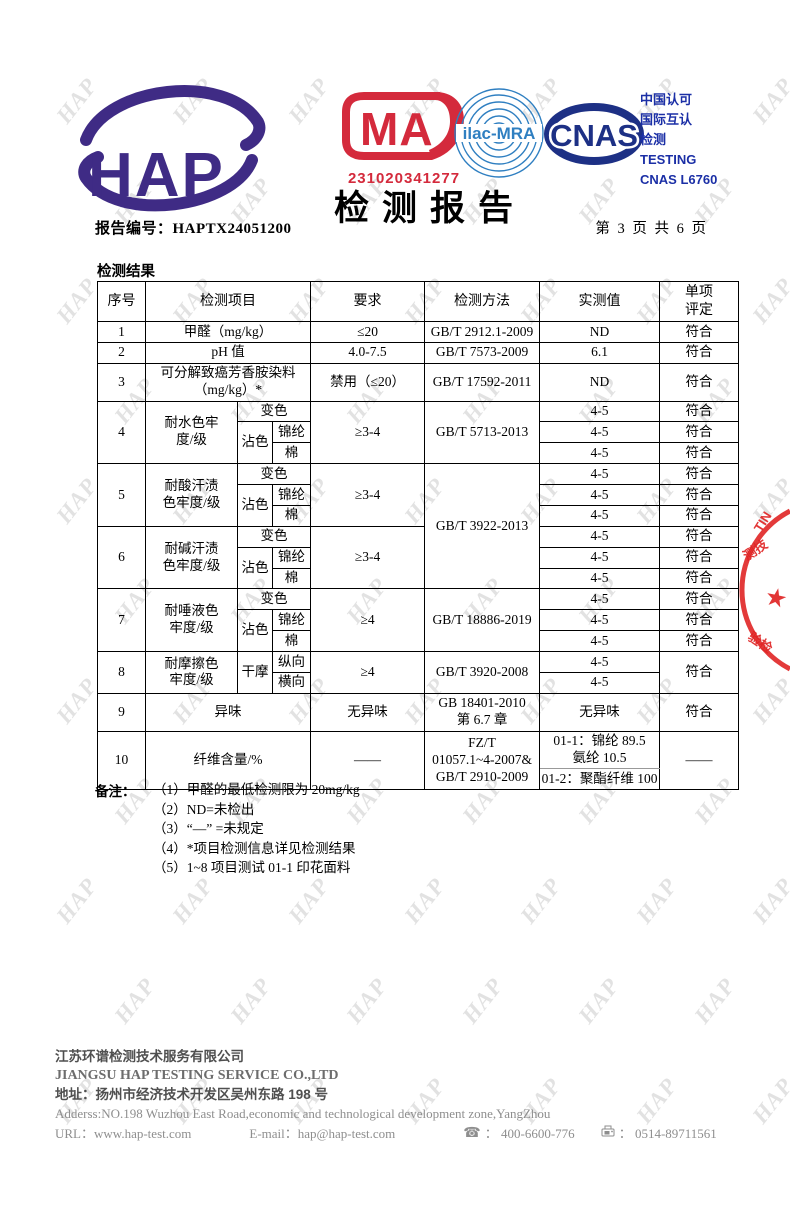  Describe the element at coordinates (156, 175) in the screenshot. I see `hap-logo-text: HAP` at that location.